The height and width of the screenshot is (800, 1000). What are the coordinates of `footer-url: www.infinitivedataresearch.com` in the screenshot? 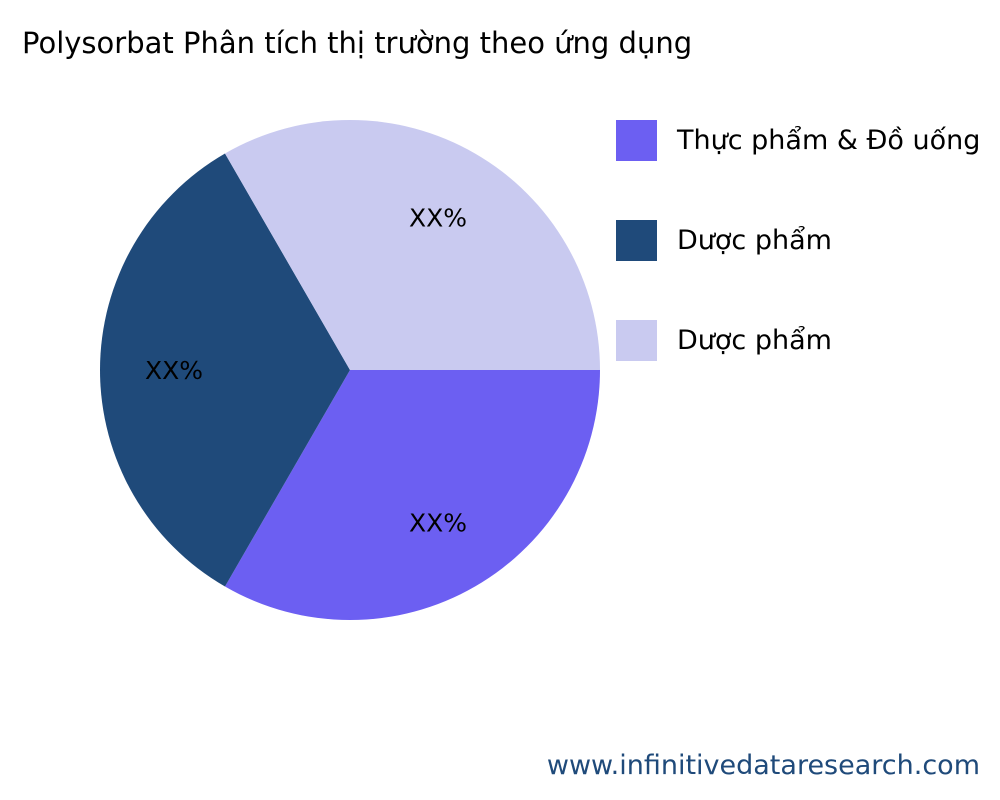 It's located at (763, 765).